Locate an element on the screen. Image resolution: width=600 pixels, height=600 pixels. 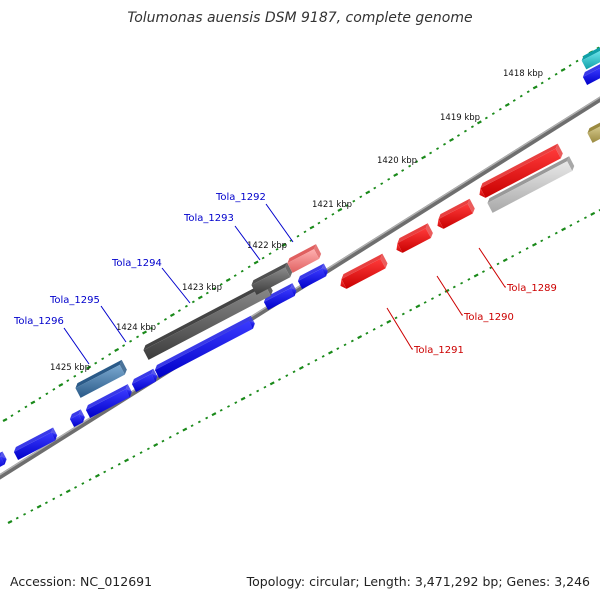
forward-gene-label: Tola_1295 is located at coordinates (74, 300).